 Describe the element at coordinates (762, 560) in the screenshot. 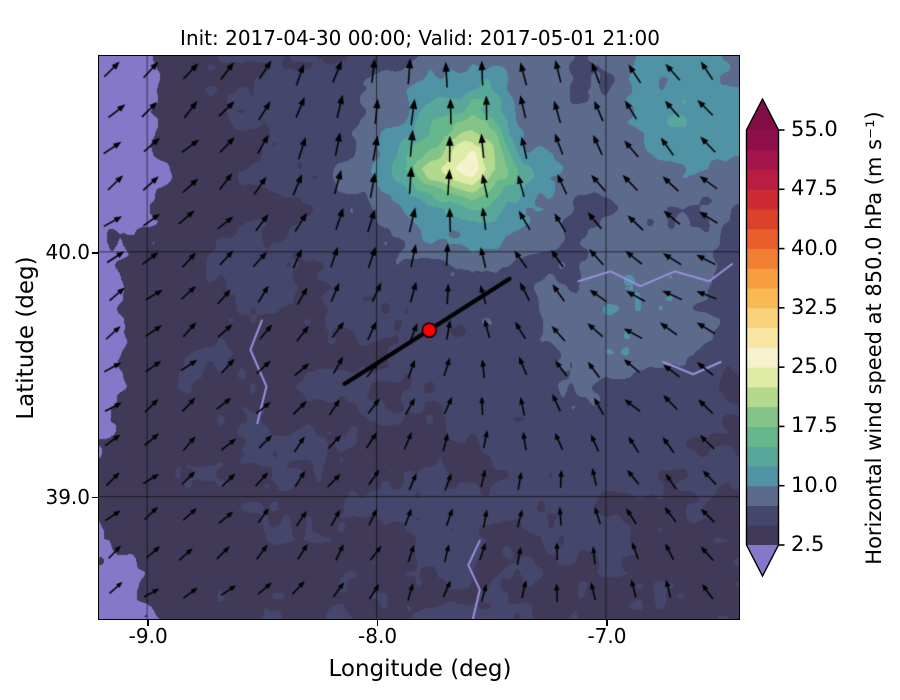

I see `colorbar-under-arrow` at that location.